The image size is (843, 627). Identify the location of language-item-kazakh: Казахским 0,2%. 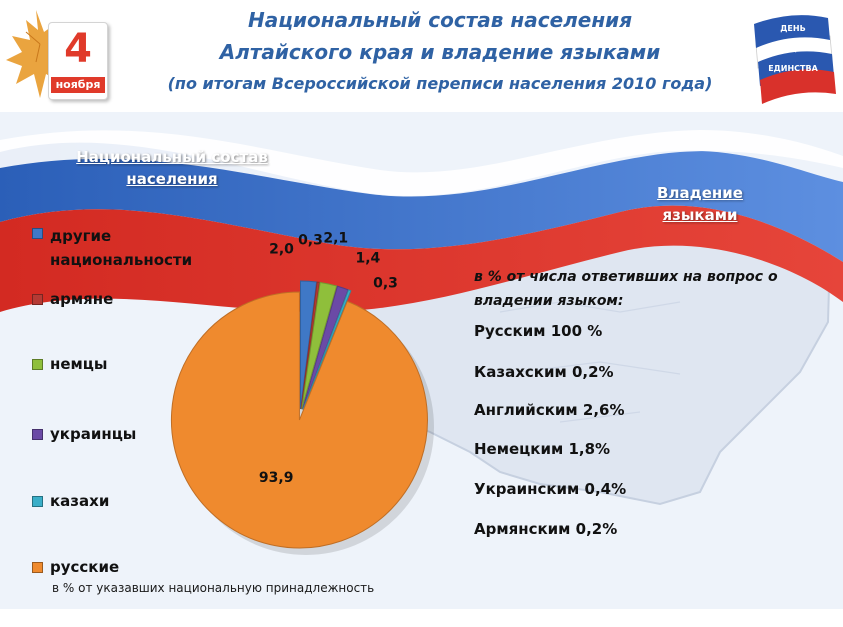
(544, 372).